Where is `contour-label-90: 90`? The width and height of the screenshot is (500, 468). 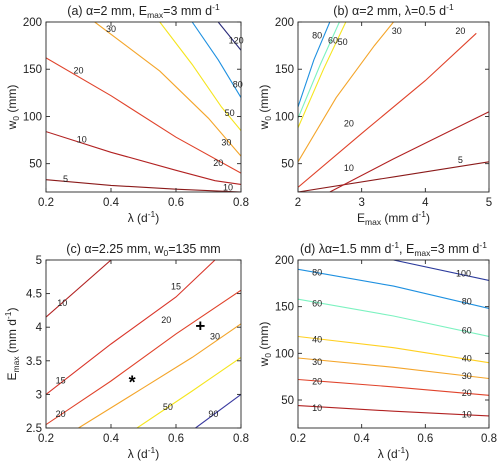 contour-label-90: 90 is located at coordinates (213, 414).